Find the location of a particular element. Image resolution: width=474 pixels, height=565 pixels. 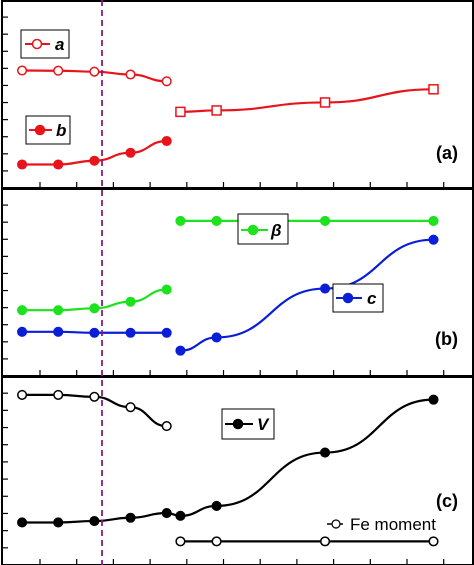

legend-a-label: a is located at coordinates (59, 44).